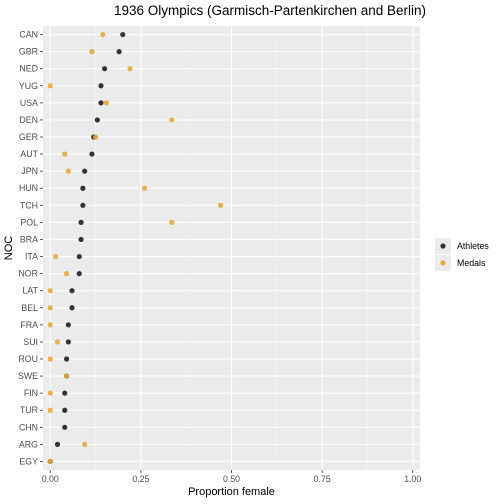 The image size is (504, 504). What do you see at coordinates (28, 137) in the screenshot?
I see `y-tick-label: GER` at bounding box center [28, 137].